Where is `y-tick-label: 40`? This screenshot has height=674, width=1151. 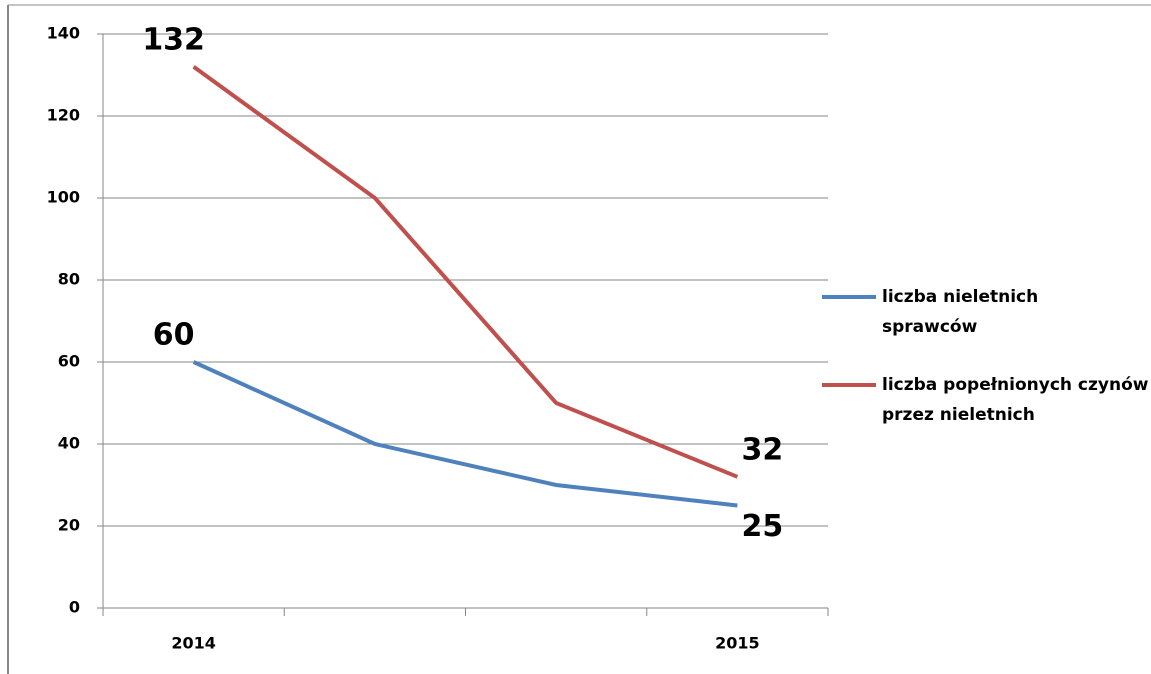 y-tick-label: 40 is located at coordinates (69, 443).